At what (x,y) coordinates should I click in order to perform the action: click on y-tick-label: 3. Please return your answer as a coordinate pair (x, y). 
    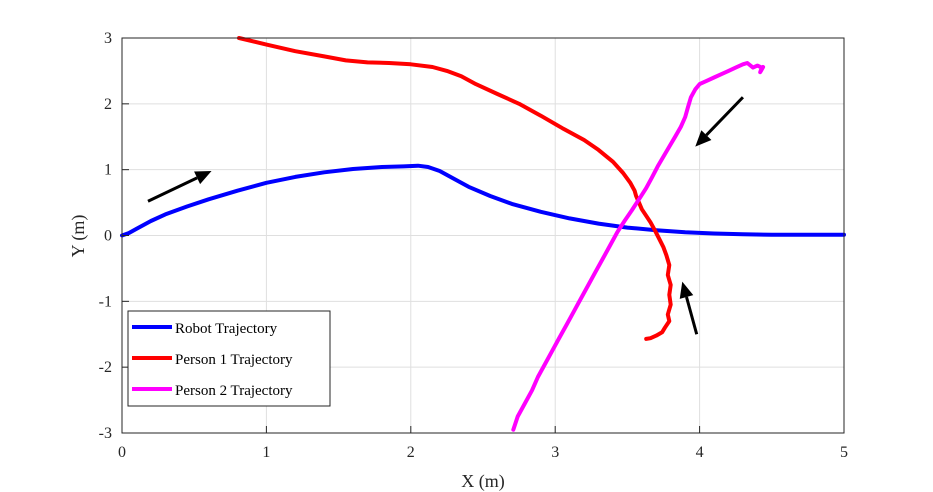
    Looking at the image, I should click on (108, 38).